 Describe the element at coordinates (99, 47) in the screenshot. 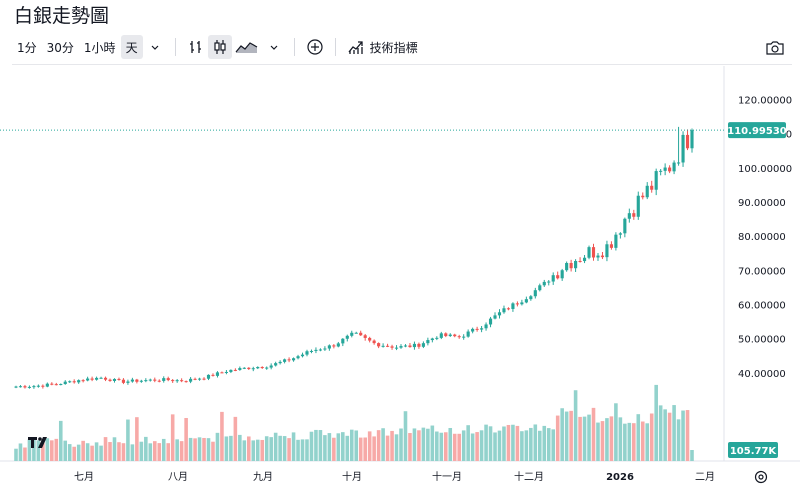

I see `interval-1hour-button: 1小時` at that location.